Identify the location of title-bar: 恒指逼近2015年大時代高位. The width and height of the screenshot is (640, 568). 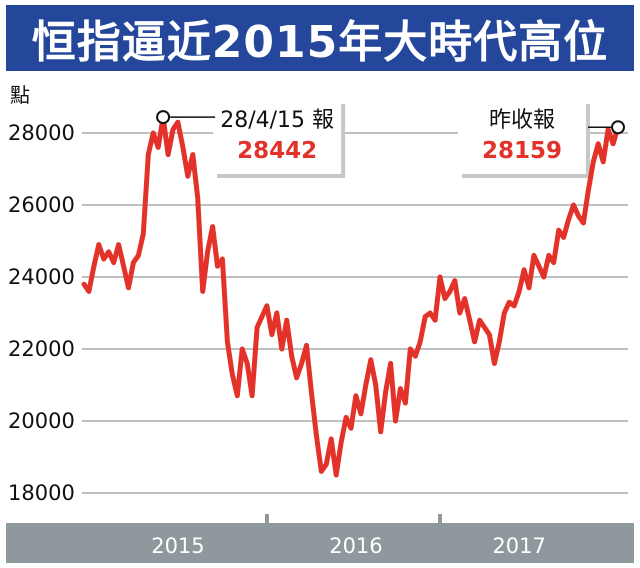
(320, 38).